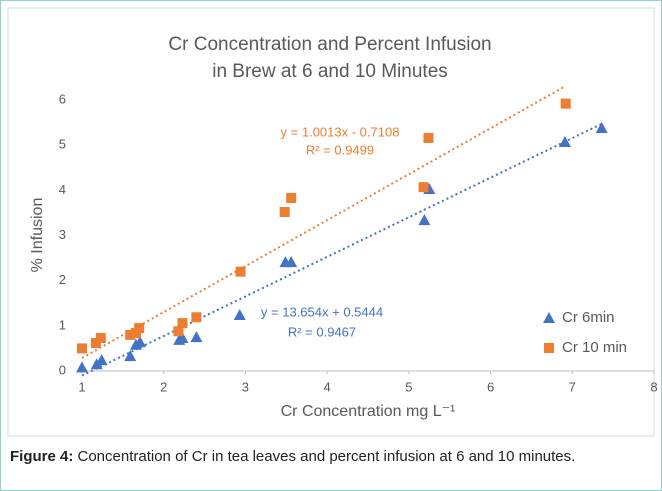  I want to click on x-tick-label: 7, so click(572, 386).